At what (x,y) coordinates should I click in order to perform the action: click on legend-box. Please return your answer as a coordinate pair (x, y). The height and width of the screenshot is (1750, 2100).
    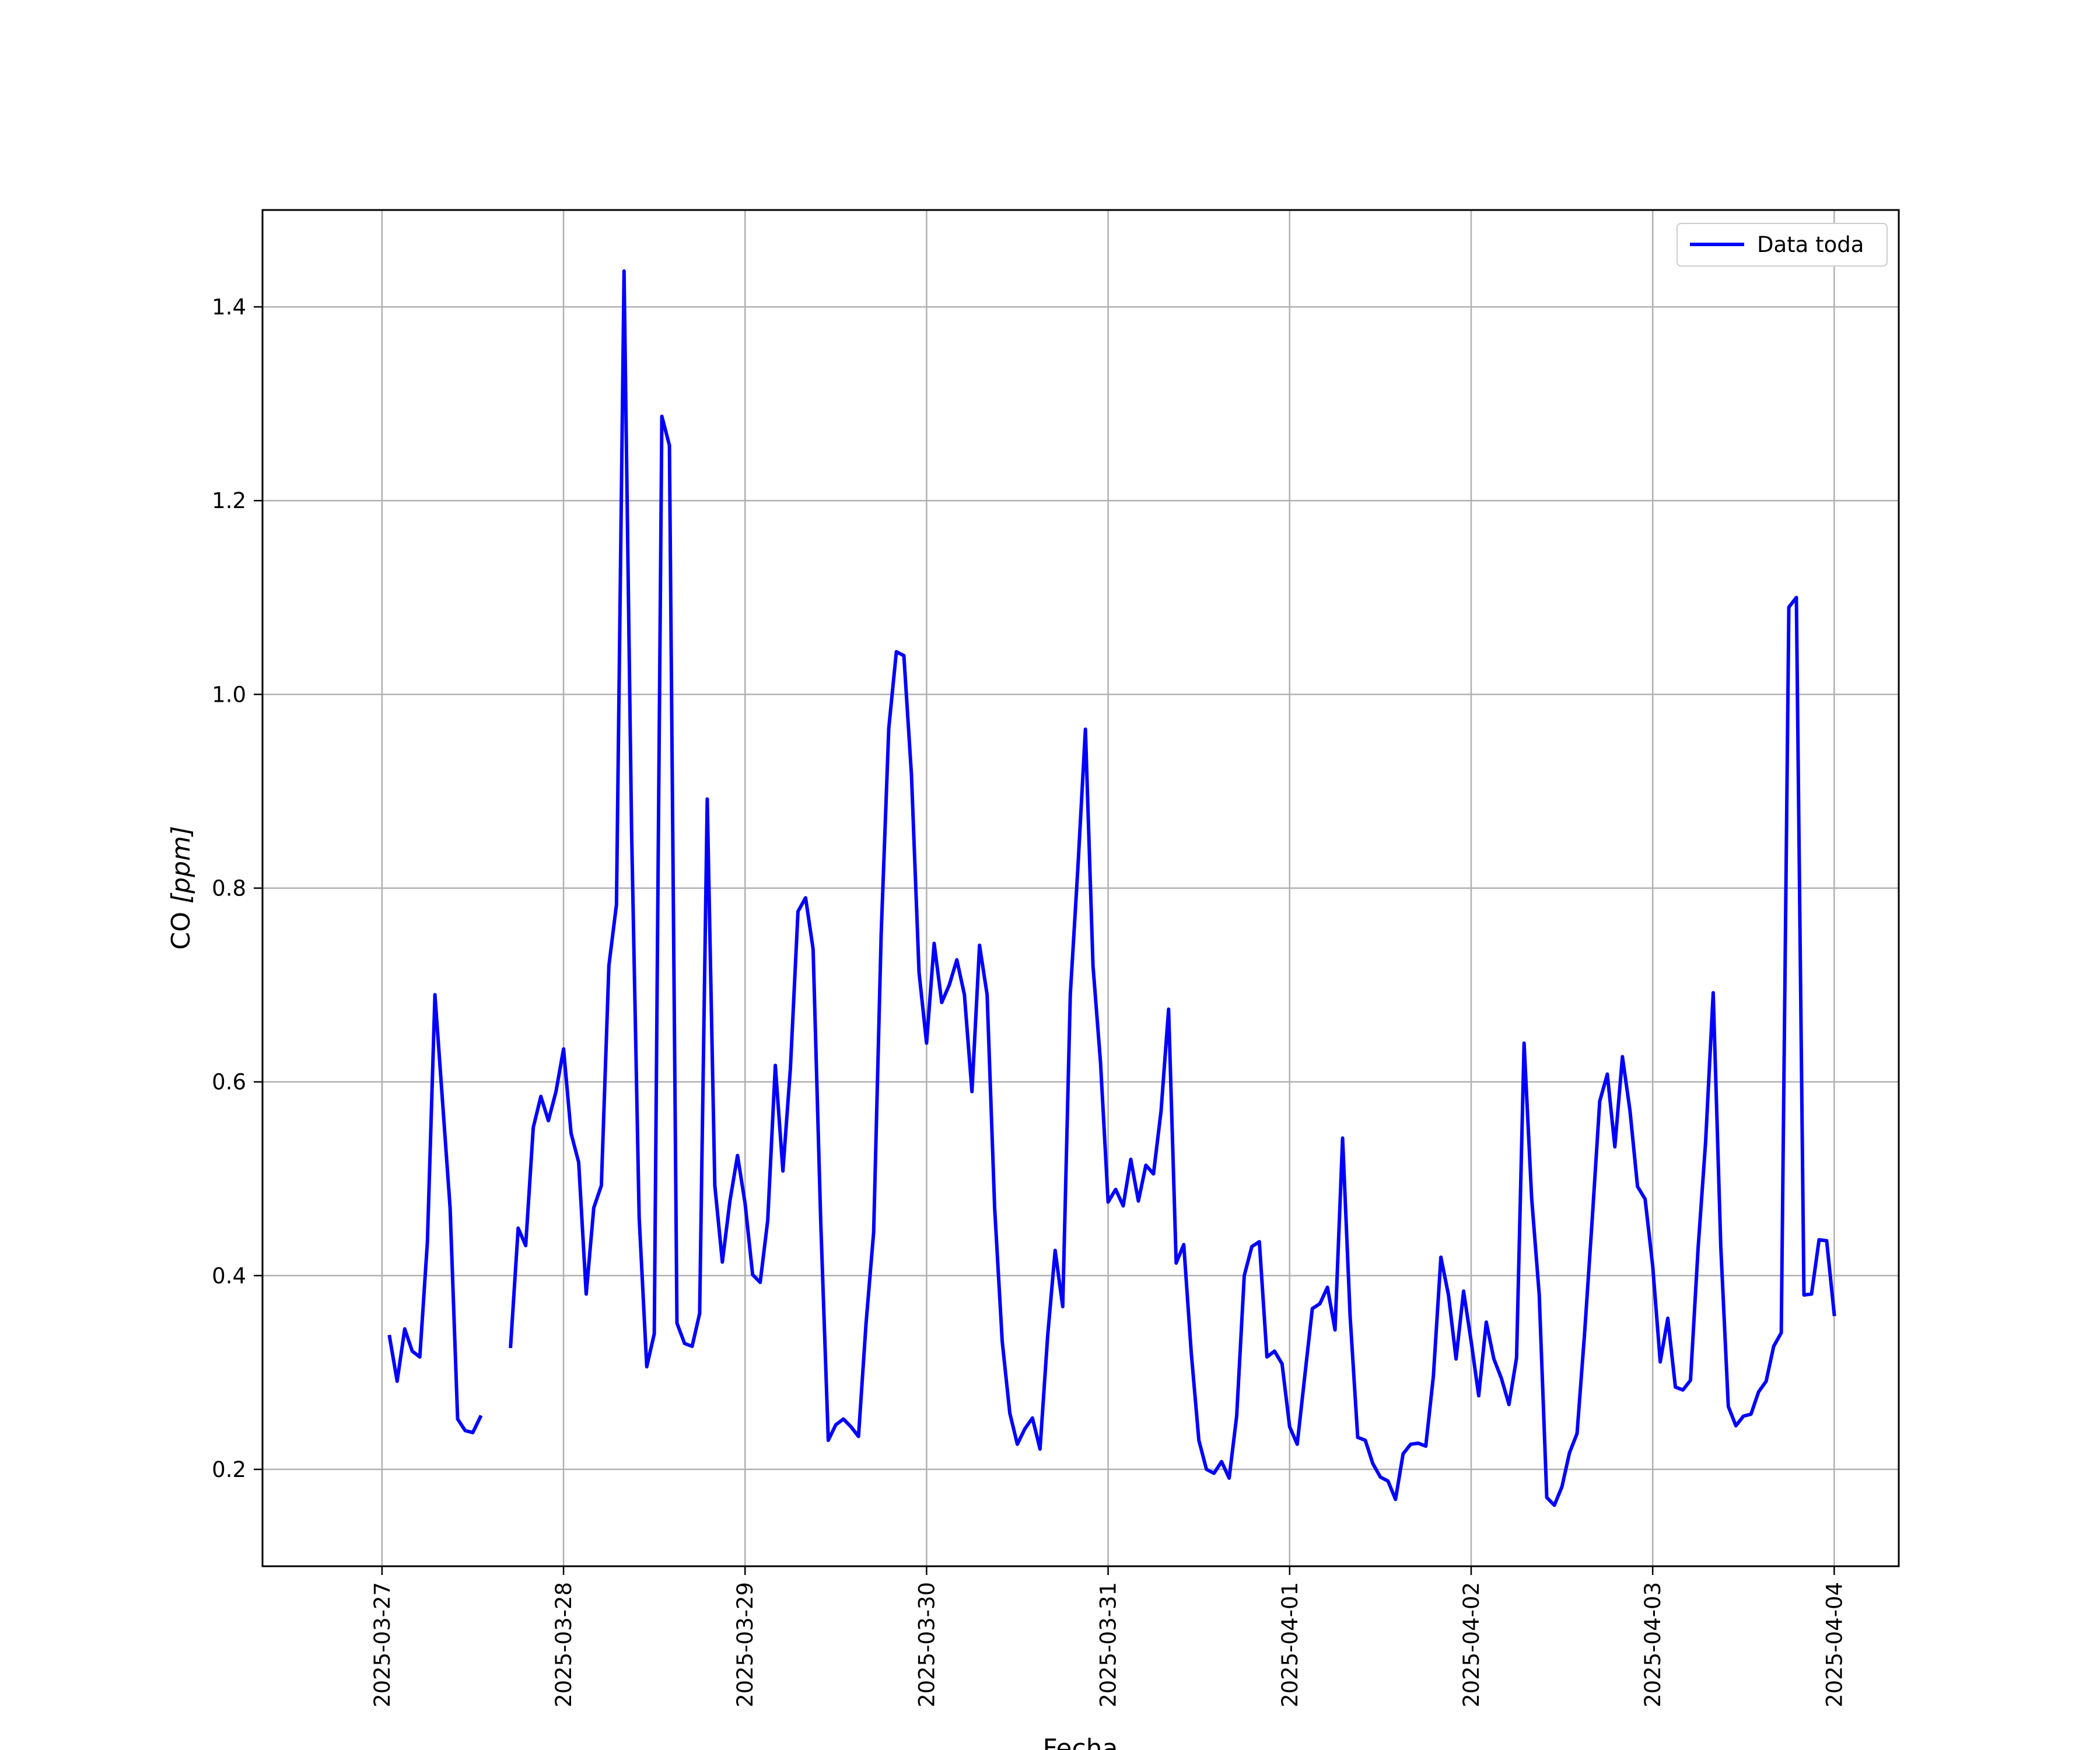
    Looking at the image, I should click on (1782, 245).